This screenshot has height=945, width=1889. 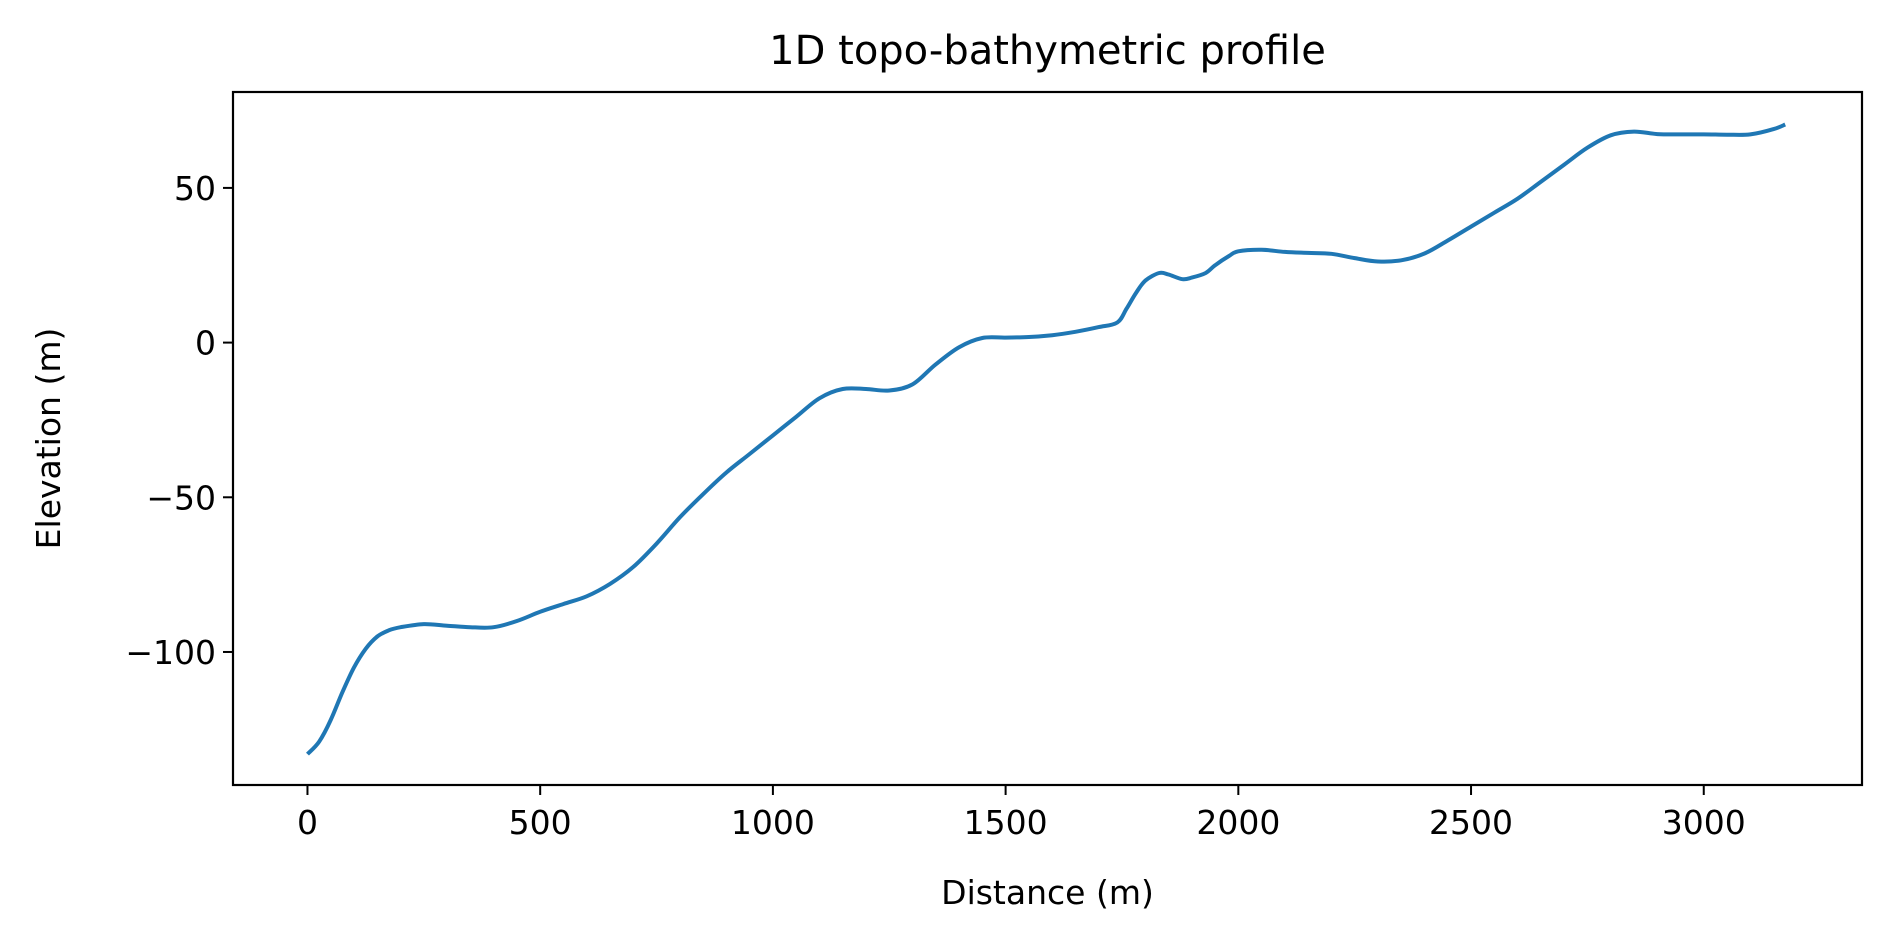 What do you see at coordinates (1047, 892) in the screenshot?
I see `x-axis-label: Distance (m)` at bounding box center [1047, 892].